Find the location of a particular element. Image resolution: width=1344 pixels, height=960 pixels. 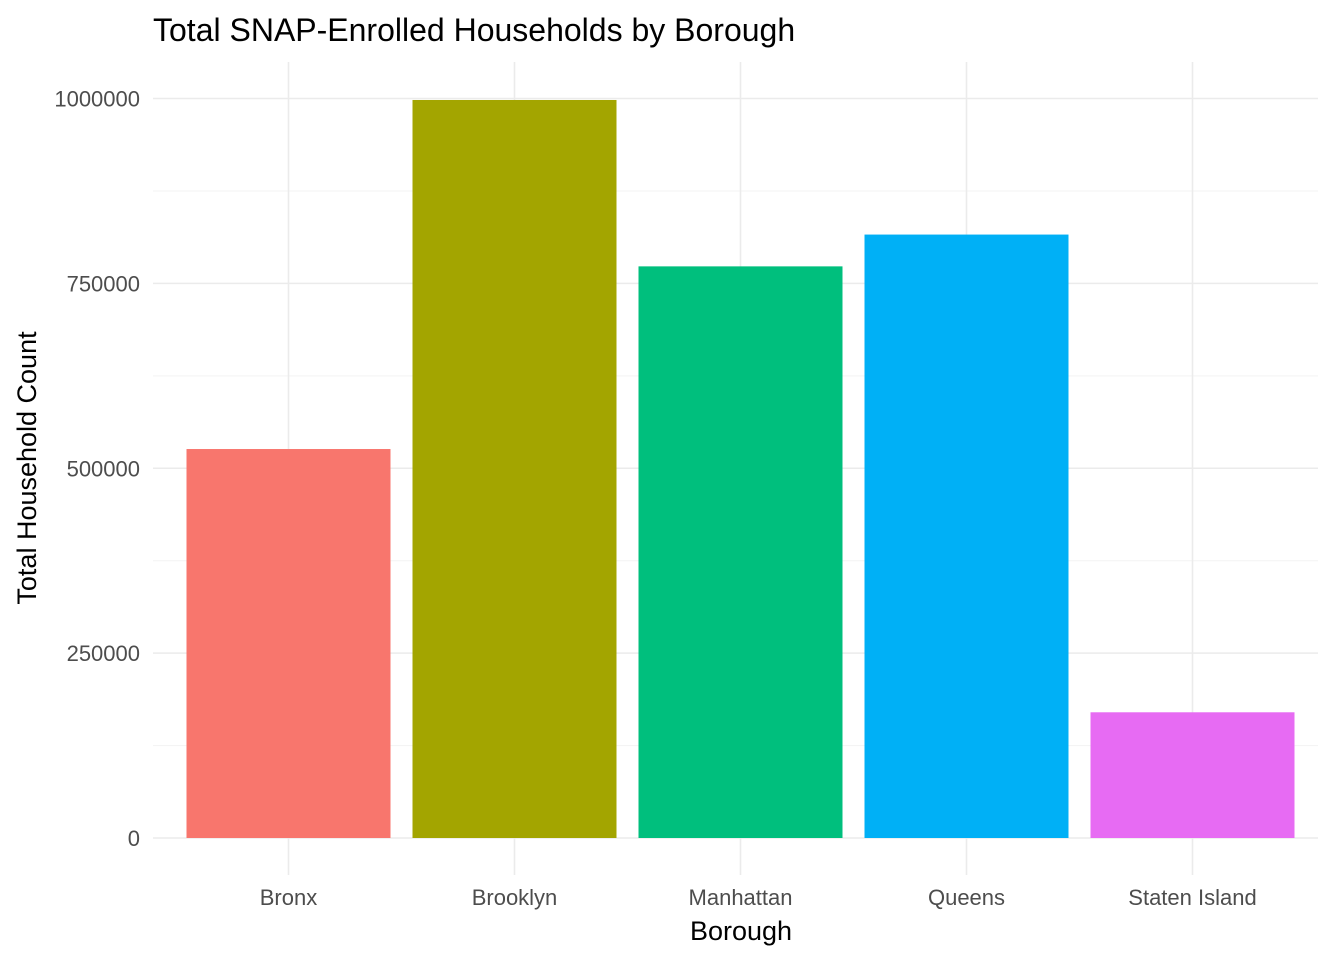

y-axis-ticks: 0 250000 500000 750000 1000000 is located at coordinates (97, 469).